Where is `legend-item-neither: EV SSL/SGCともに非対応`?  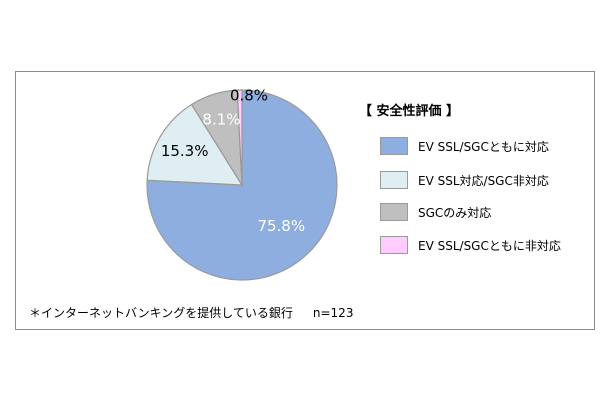
legend-item-neither: EV SSL/SGCともに非対応 is located at coordinates (470, 245).